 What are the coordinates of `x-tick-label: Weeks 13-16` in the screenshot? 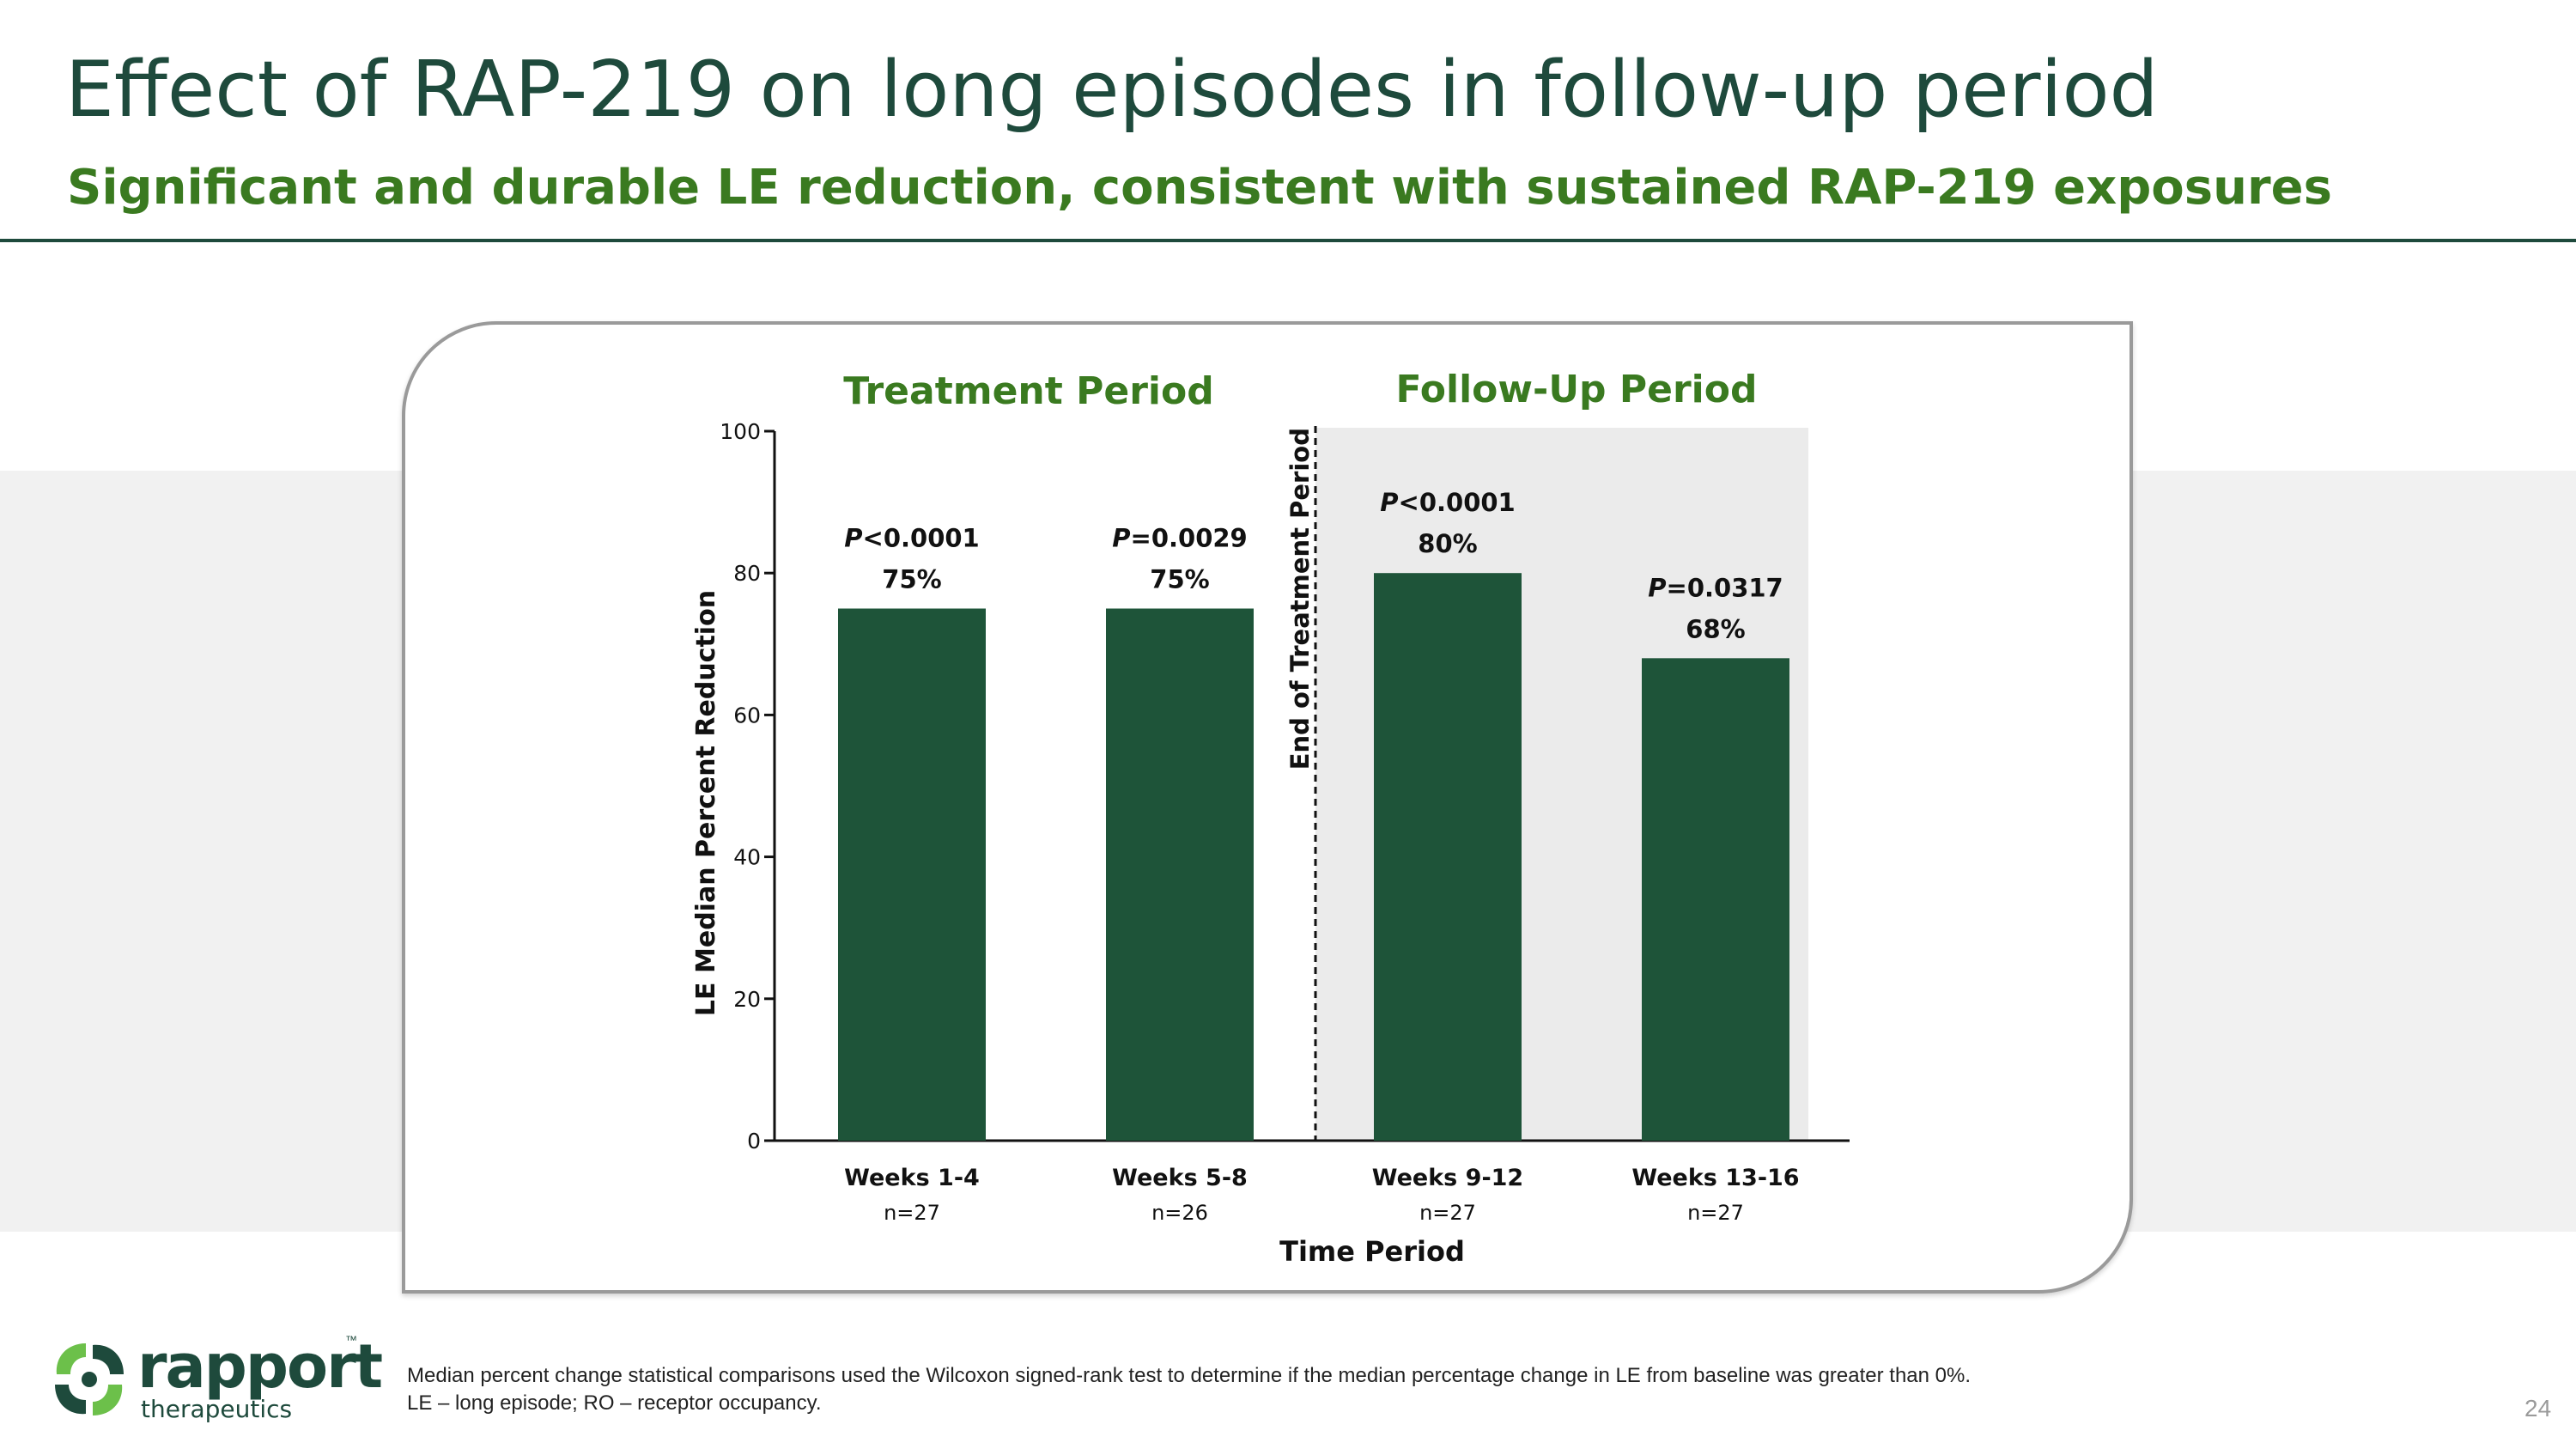 It's located at (1715, 1178).